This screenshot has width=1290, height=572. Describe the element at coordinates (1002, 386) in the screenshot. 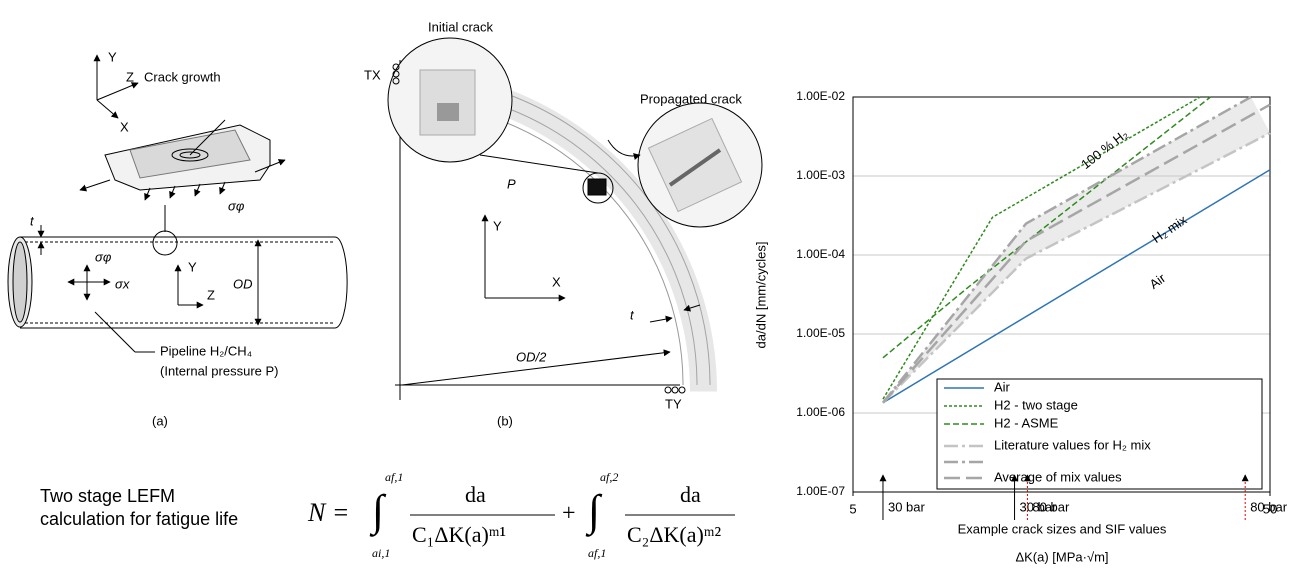

I see `legend-label: Air` at that location.